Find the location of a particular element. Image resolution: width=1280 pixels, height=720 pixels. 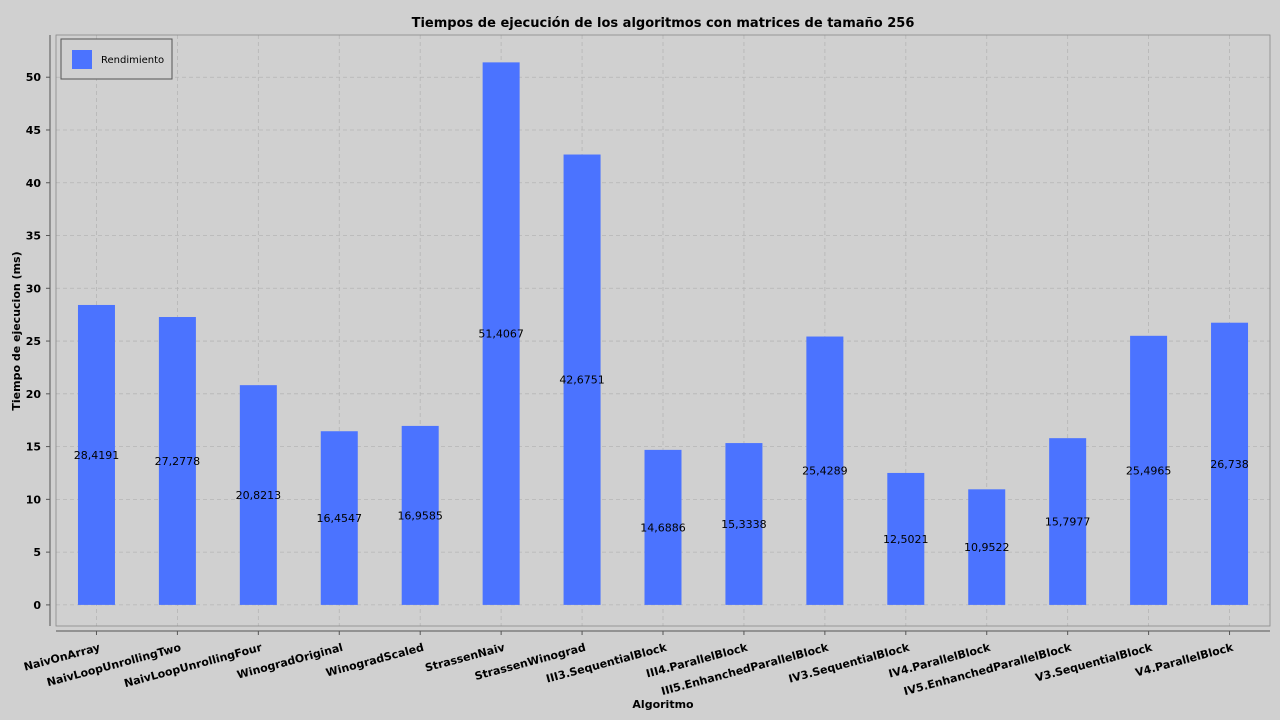

y-tick-label: 30 is located at coordinates (34, 288).